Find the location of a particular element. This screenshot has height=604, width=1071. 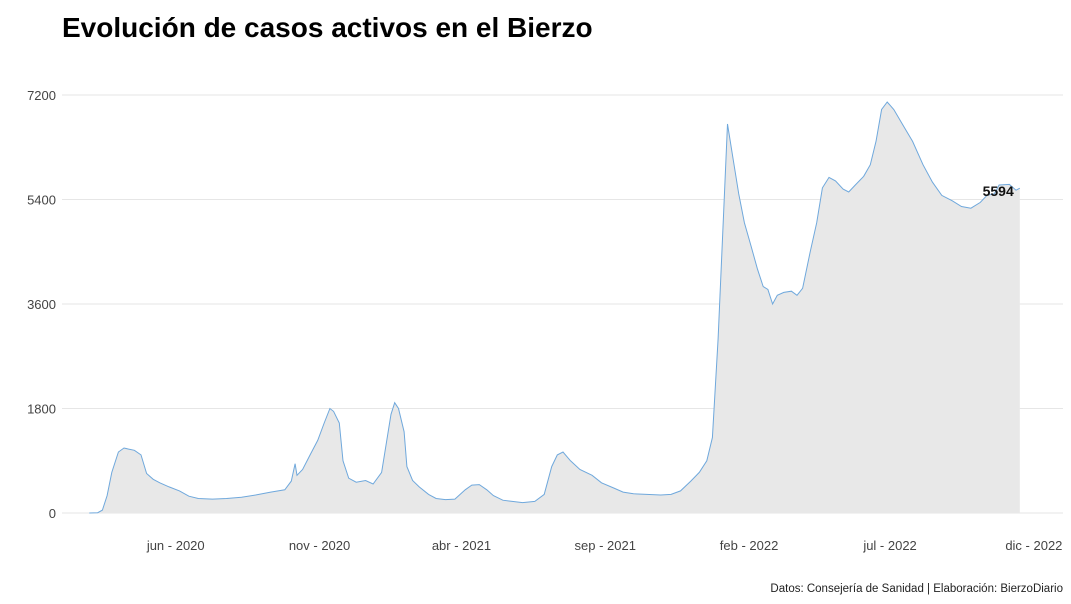

y-axis: 0 1800 3600 5400 7200 is located at coordinates (41, 304).